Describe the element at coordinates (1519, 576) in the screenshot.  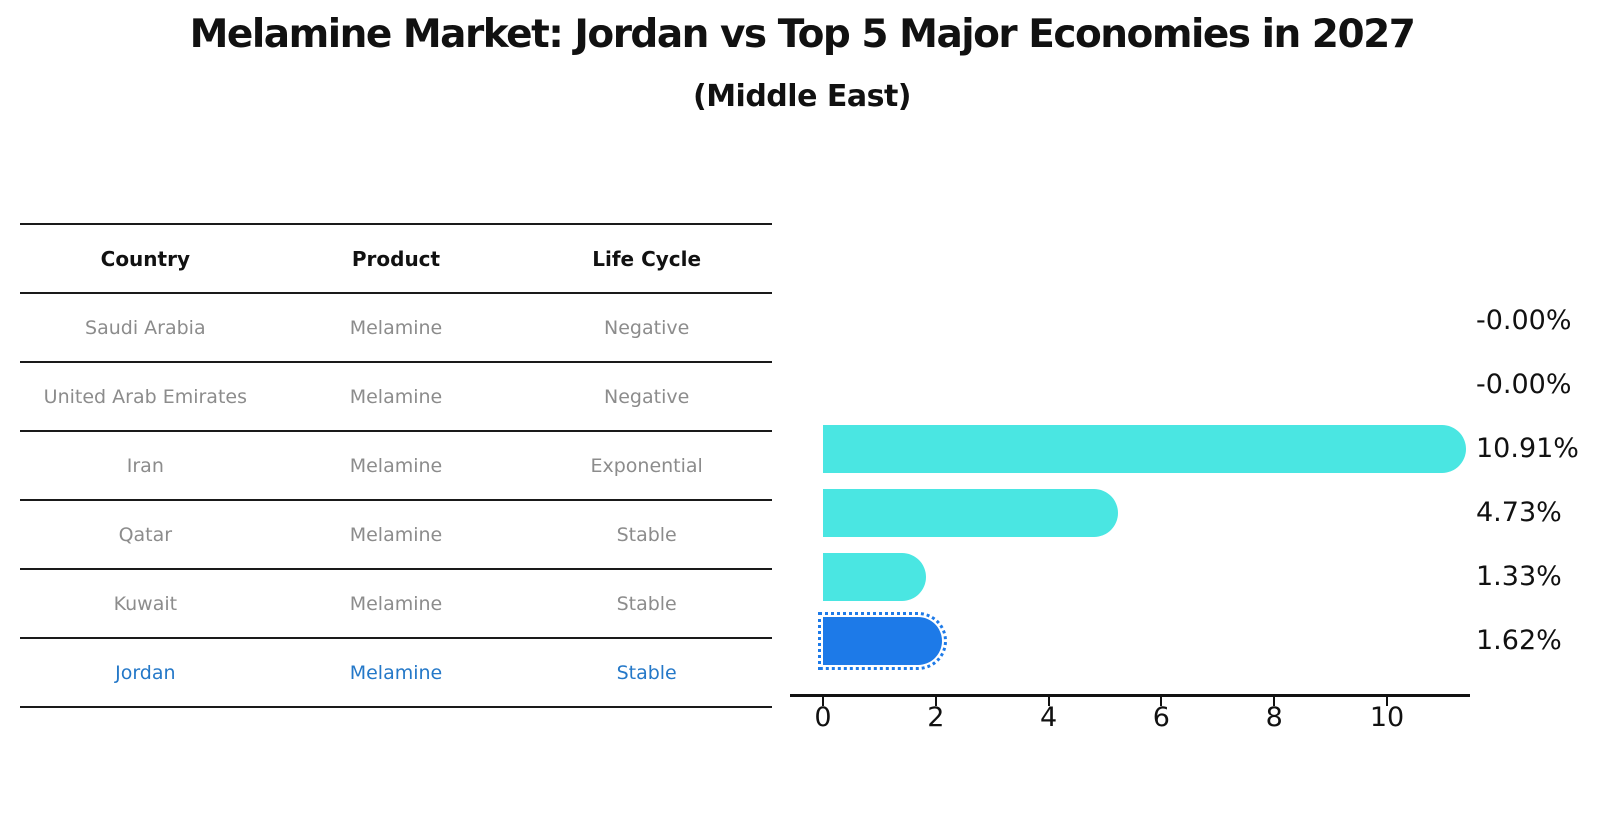
I see `bar-value-label: 1.33%` at that location.